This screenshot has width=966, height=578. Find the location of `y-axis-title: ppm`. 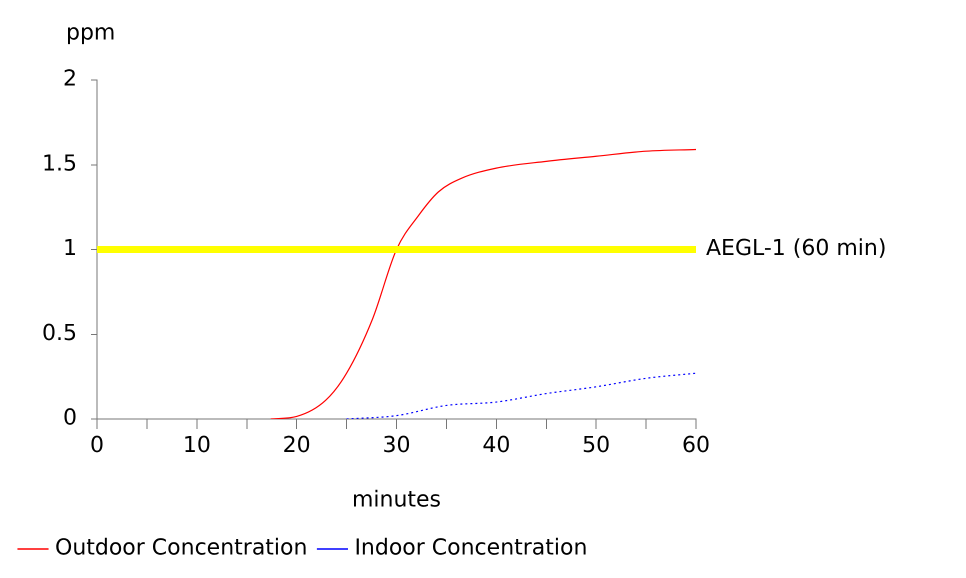

y-axis-title: ppm is located at coordinates (91, 33).